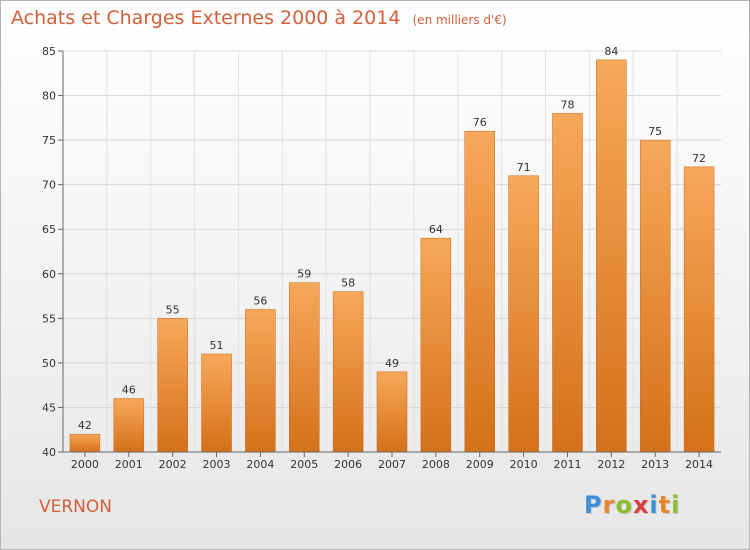 Image resolution: width=750 pixels, height=550 pixels. Describe the element at coordinates (654, 505) in the screenshot. I see `logo-letter-4: i` at that location.